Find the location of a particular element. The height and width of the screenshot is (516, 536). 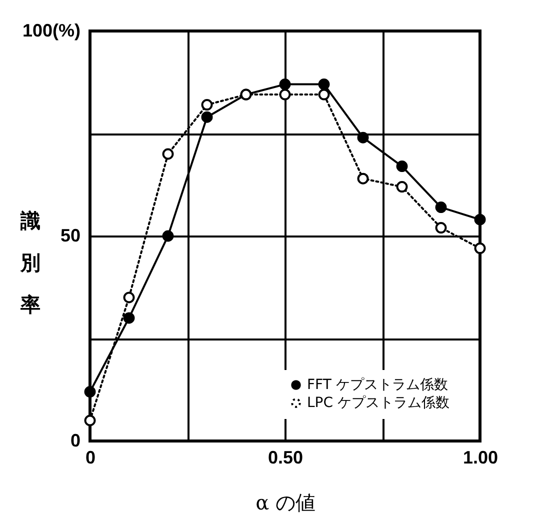

x-tick-label: 1.00 is located at coordinates (480, 458).